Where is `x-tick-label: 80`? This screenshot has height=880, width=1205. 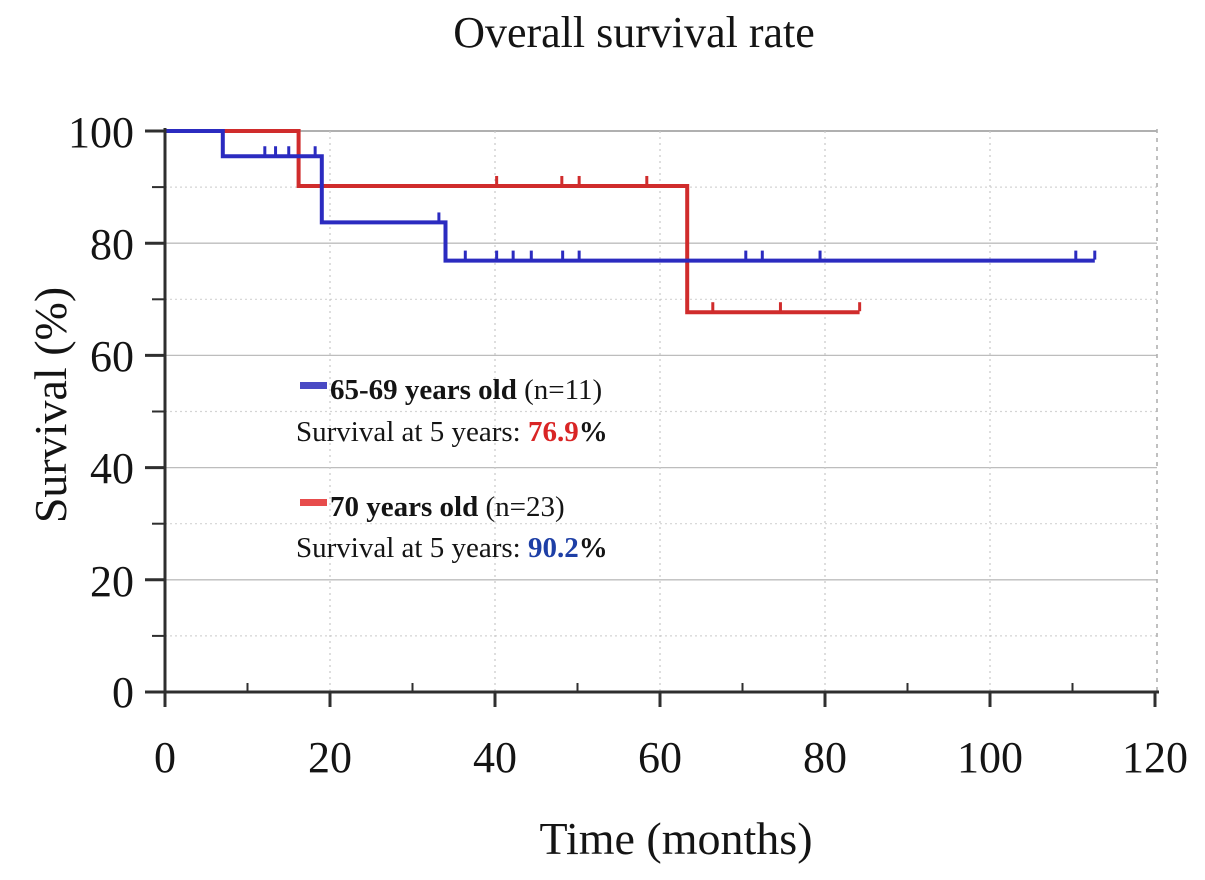 x-tick-label: 80 is located at coordinates (825, 757).